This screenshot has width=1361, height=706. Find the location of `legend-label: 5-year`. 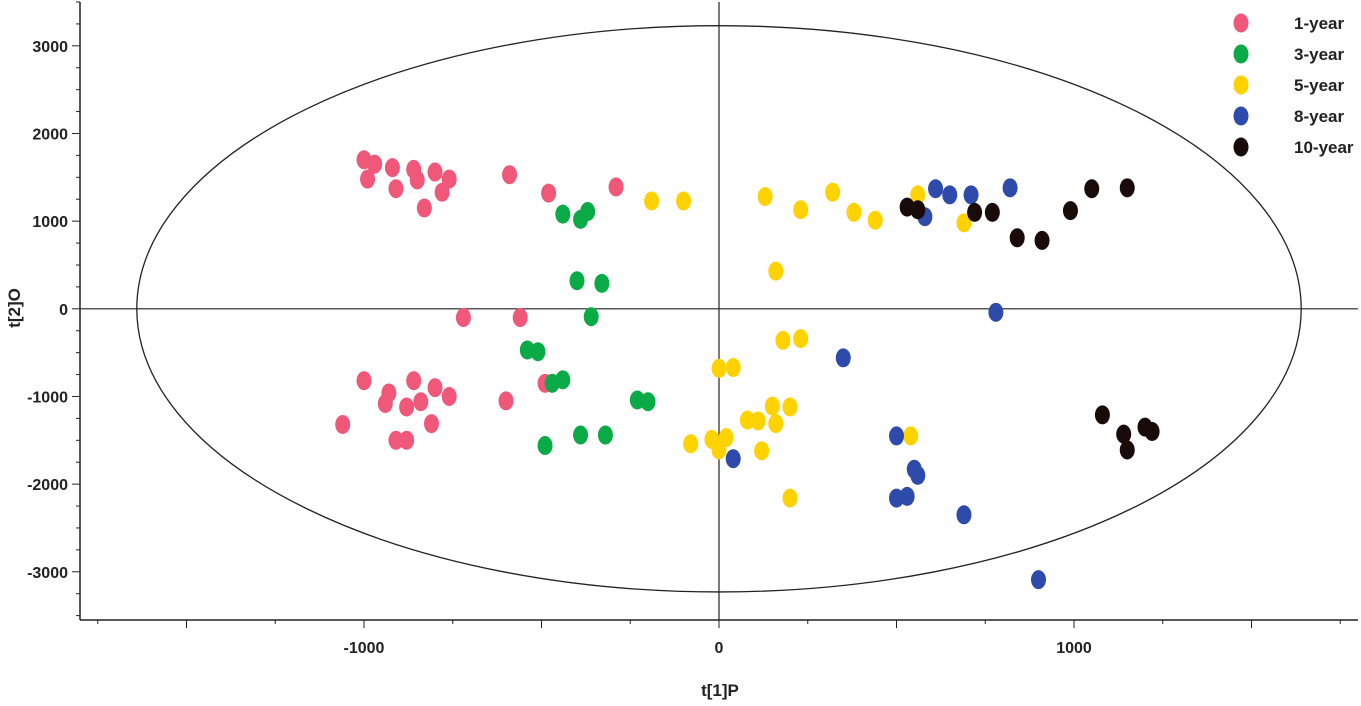

legend-label: 5-year is located at coordinates (1319, 85).